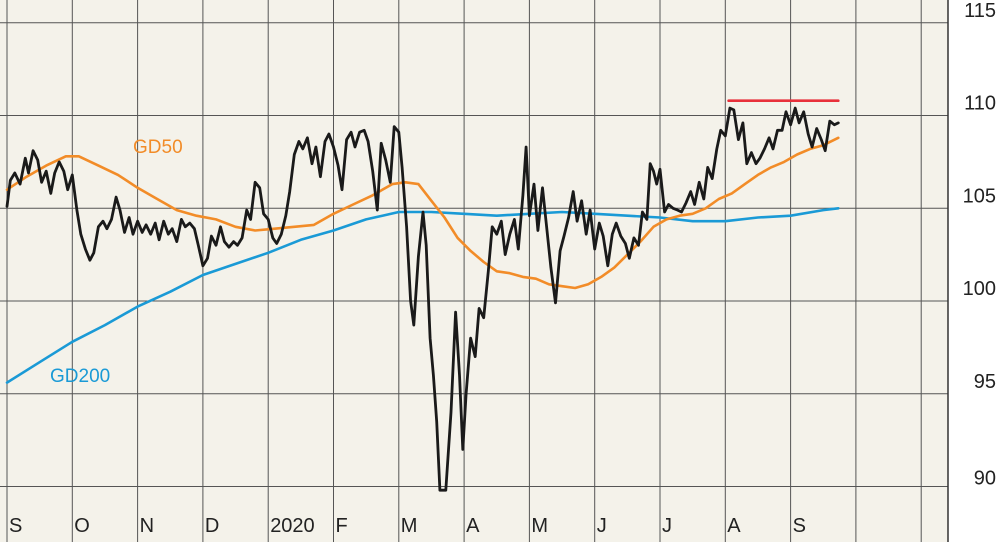  I want to click on x-tick-4: 2020, so click(292, 526).